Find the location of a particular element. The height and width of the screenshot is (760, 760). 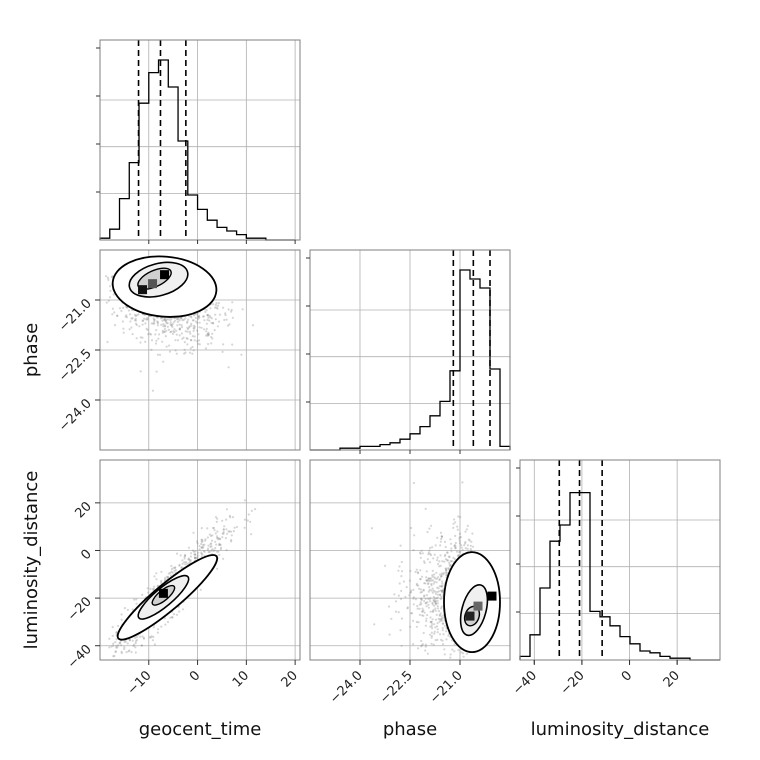

y-tick-label-luminosity-distance: −20 is located at coordinates (80, 609).